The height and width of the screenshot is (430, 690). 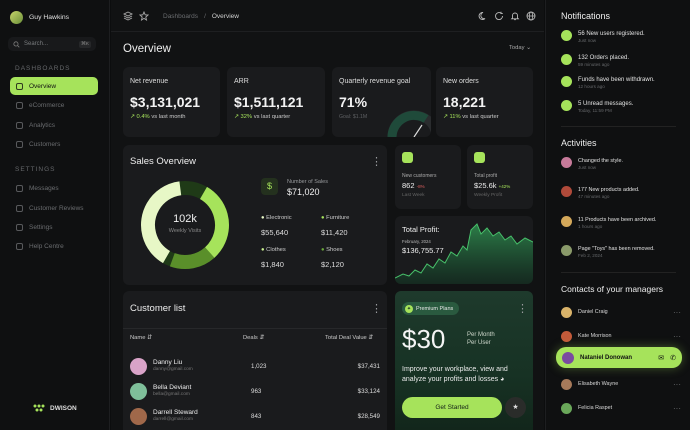 I want to click on notification-item: 5 Unread messages. Today, 11:59 PM, so click(x=597, y=106).